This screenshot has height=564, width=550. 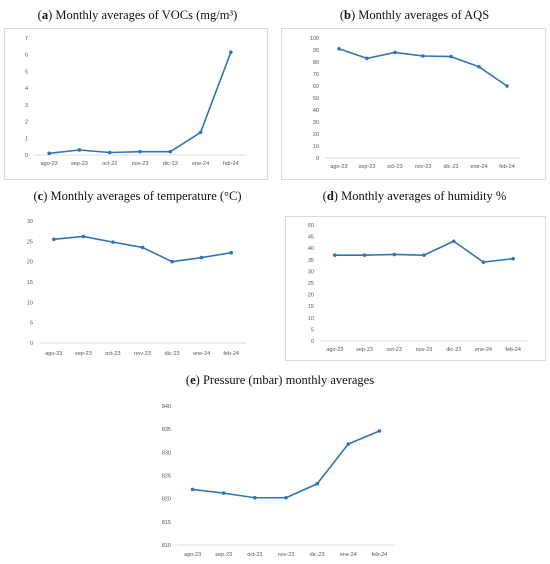 What do you see at coordinates (26, 56) in the screenshot?
I see `y-tick-label: 6` at bounding box center [26, 56].